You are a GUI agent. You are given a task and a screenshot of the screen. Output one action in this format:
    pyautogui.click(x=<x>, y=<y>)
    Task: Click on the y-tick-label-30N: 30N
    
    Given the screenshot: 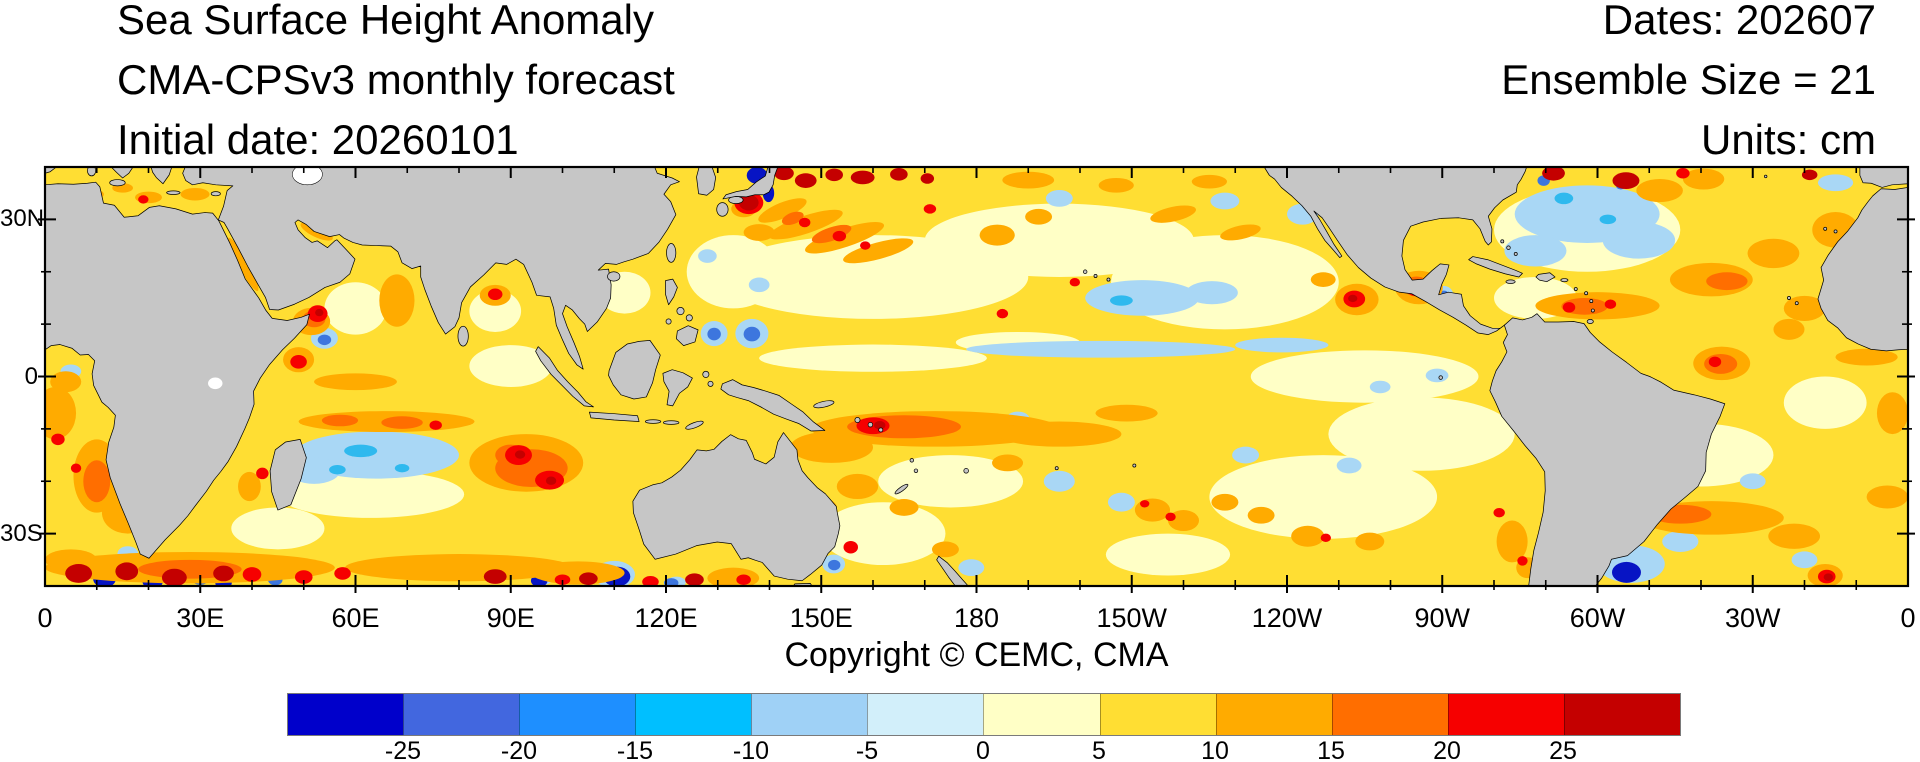 What is the action you would take?
    pyautogui.click(x=22, y=219)
    